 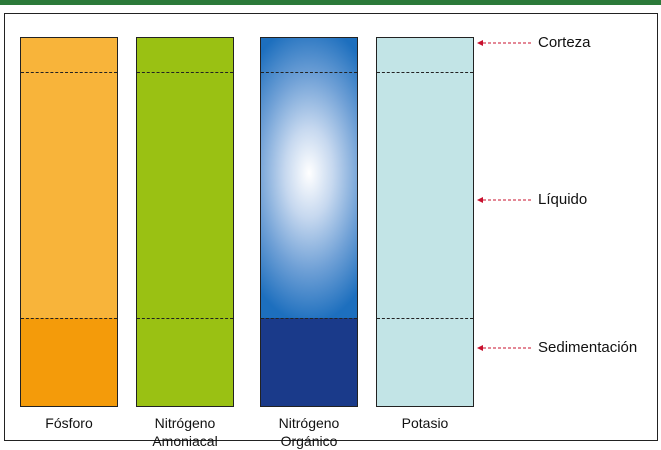 I want to click on column-potasio, so click(x=425, y=222).